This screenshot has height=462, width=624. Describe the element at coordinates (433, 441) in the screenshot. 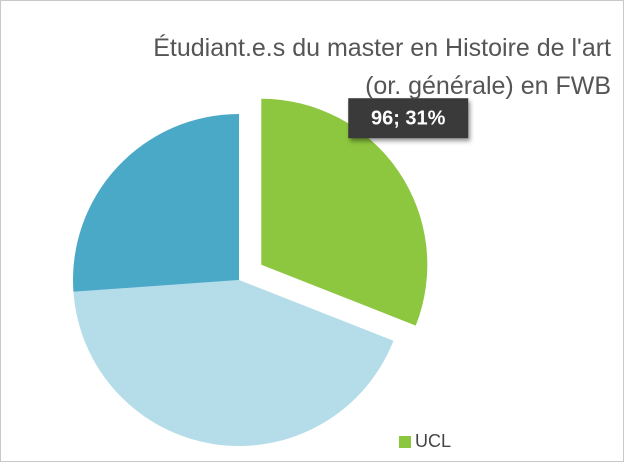

I see `legend-label: UCL` at that location.